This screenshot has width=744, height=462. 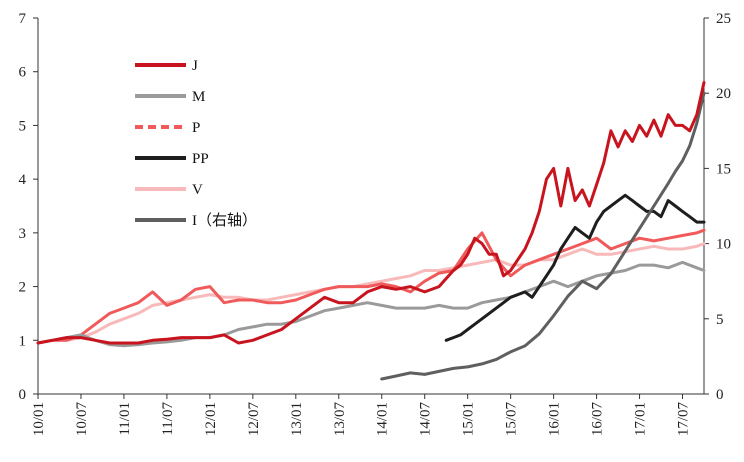 I want to click on right-tick-label: 0, so click(x=720, y=395).